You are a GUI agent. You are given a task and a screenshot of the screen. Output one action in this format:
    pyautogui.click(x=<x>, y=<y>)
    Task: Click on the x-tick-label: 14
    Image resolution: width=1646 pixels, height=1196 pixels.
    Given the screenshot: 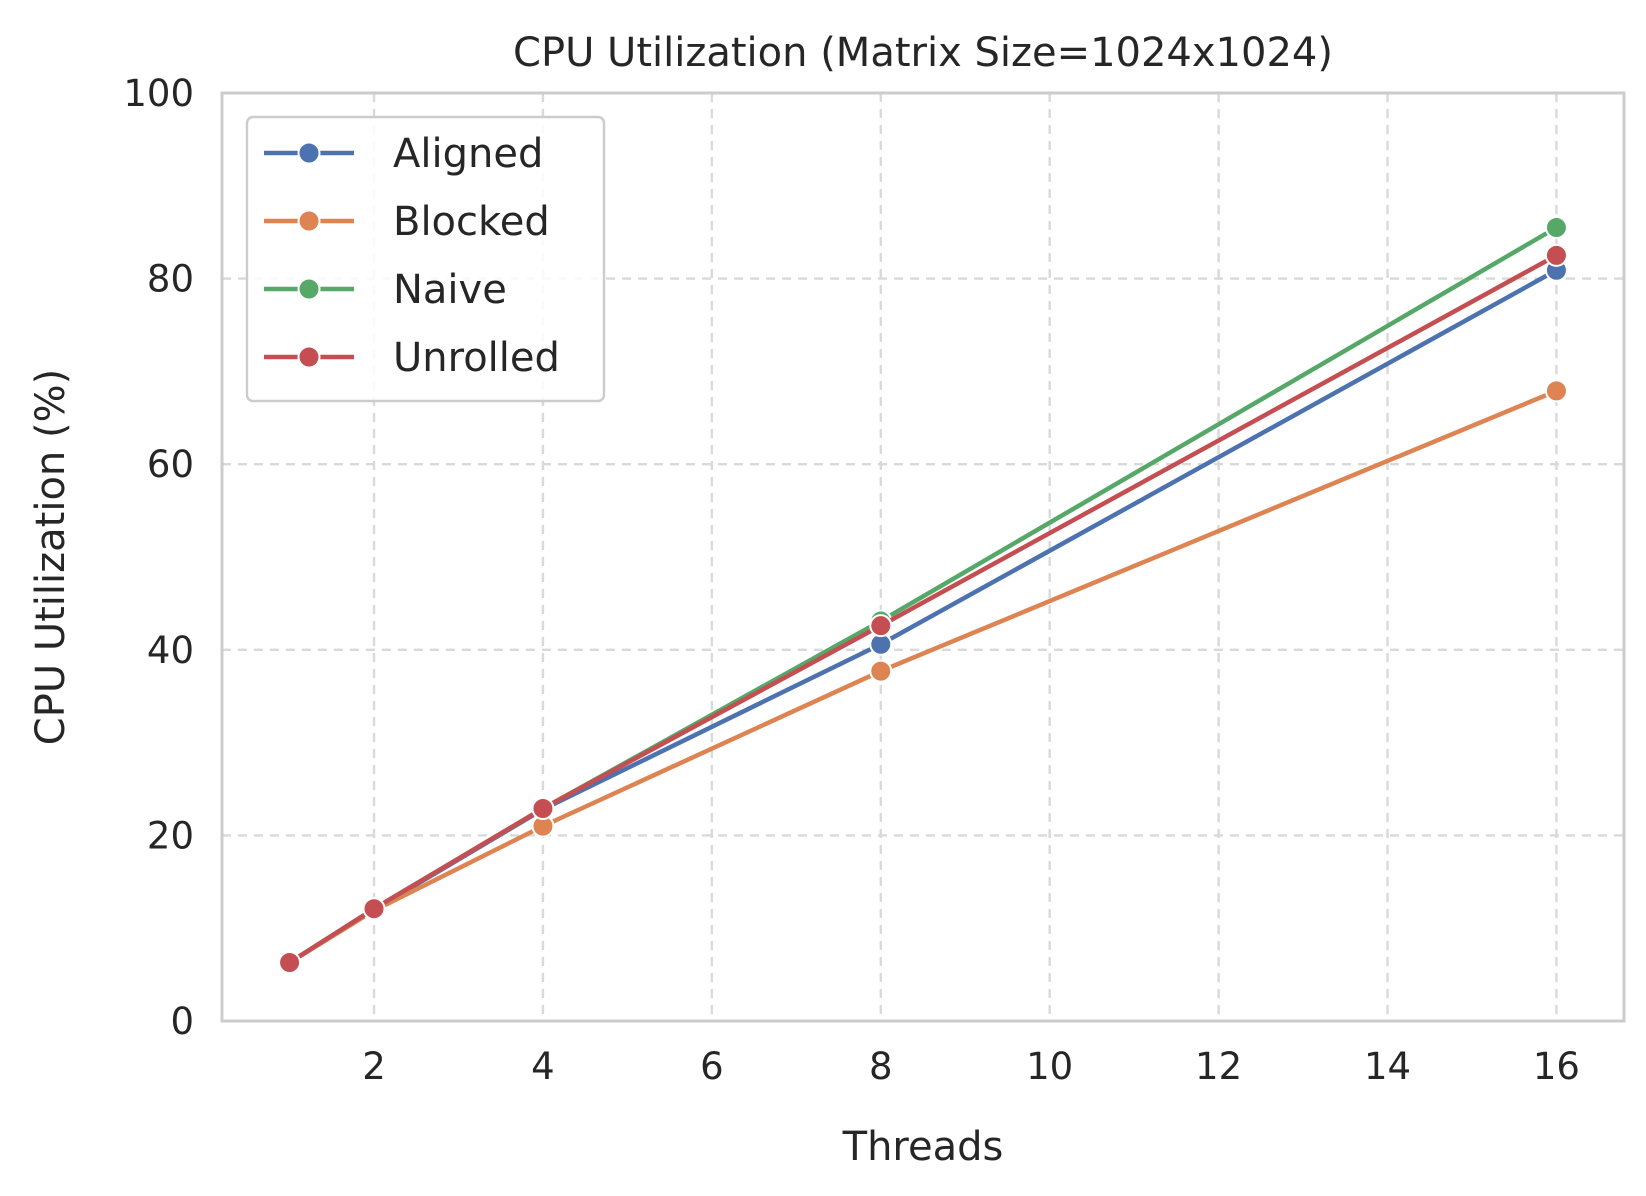 What is the action you would take?
    pyautogui.click(x=1387, y=1066)
    